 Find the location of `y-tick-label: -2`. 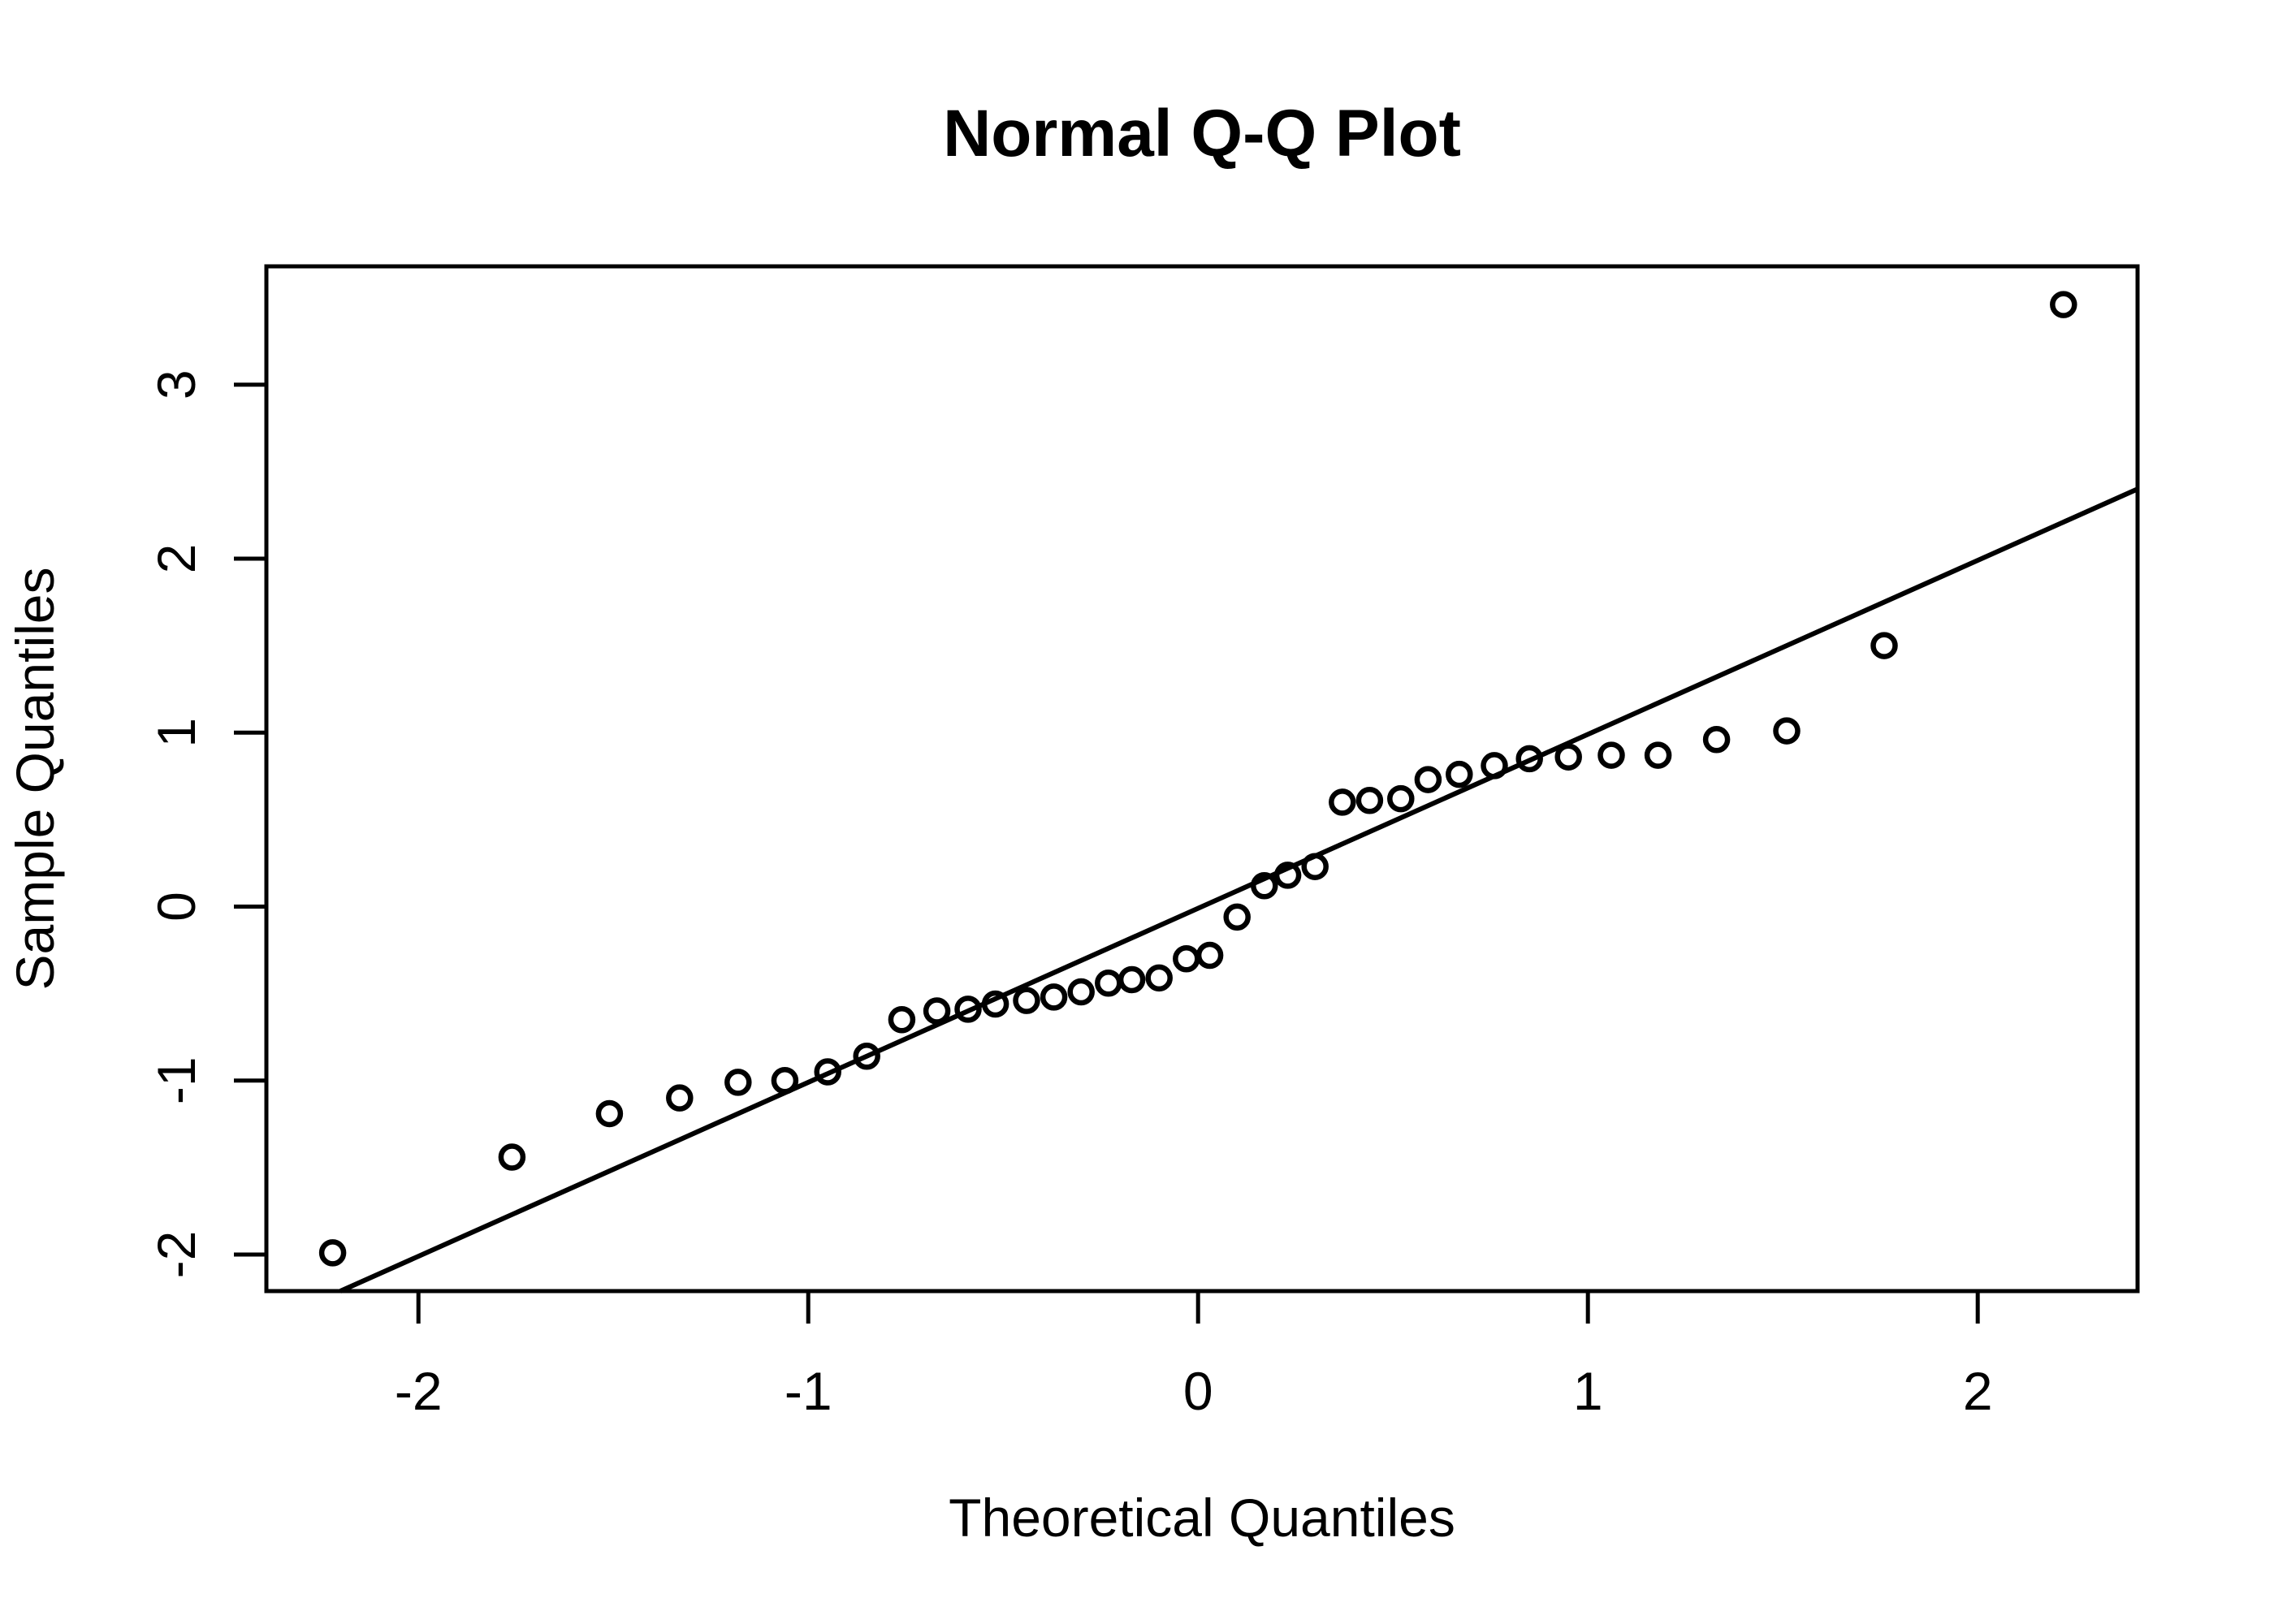

y-tick-label: -2 is located at coordinates (176, 1255).